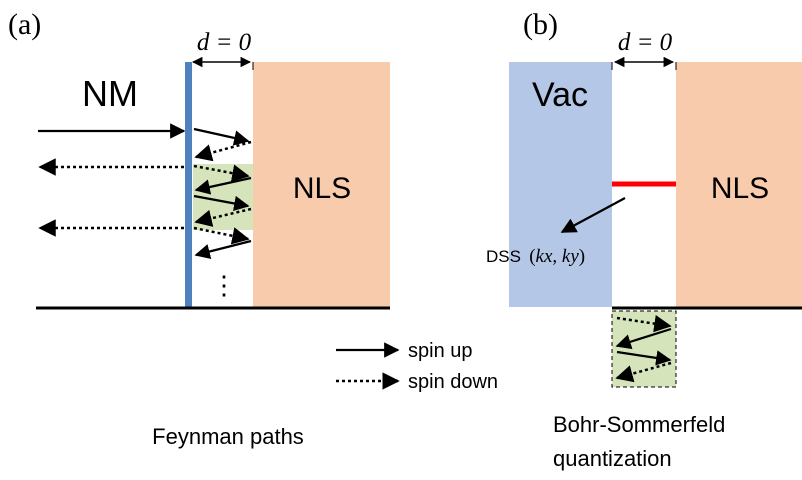 The height and width of the screenshot is (480, 802). What do you see at coordinates (224, 285) in the screenshot?
I see `path-ellipsis: ⋮` at bounding box center [224, 285].